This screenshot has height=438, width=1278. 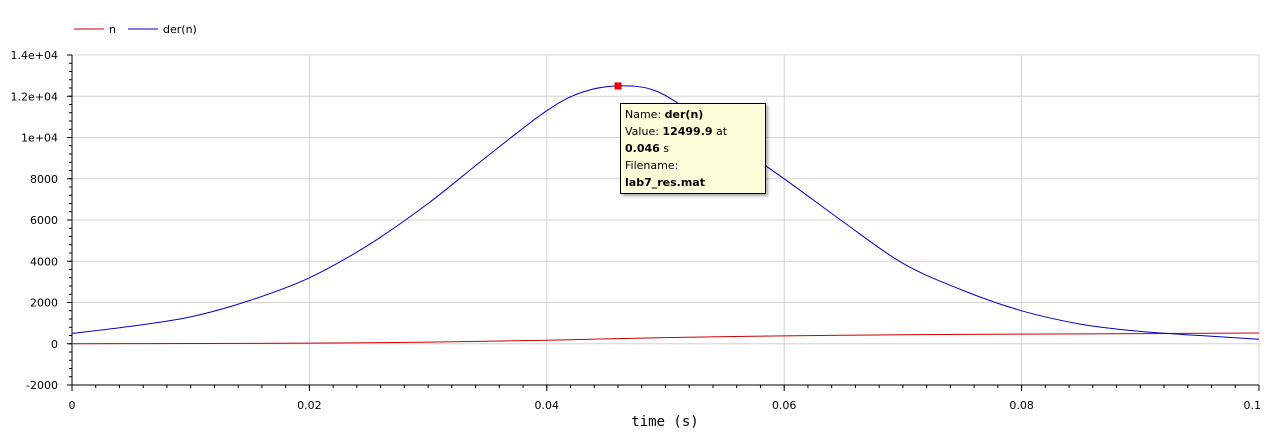 What do you see at coordinates (112, 29) in the screenshot?
I see `legend-label-n: n` at bounding box center [112, 29].